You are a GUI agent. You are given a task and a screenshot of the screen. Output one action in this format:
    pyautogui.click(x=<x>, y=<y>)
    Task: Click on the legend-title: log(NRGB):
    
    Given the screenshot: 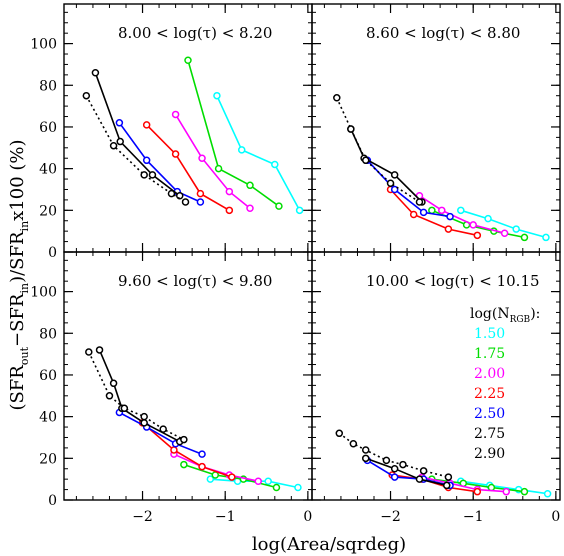 What is the action you would take?
    pyautogui.click(x=505, y=315)
    